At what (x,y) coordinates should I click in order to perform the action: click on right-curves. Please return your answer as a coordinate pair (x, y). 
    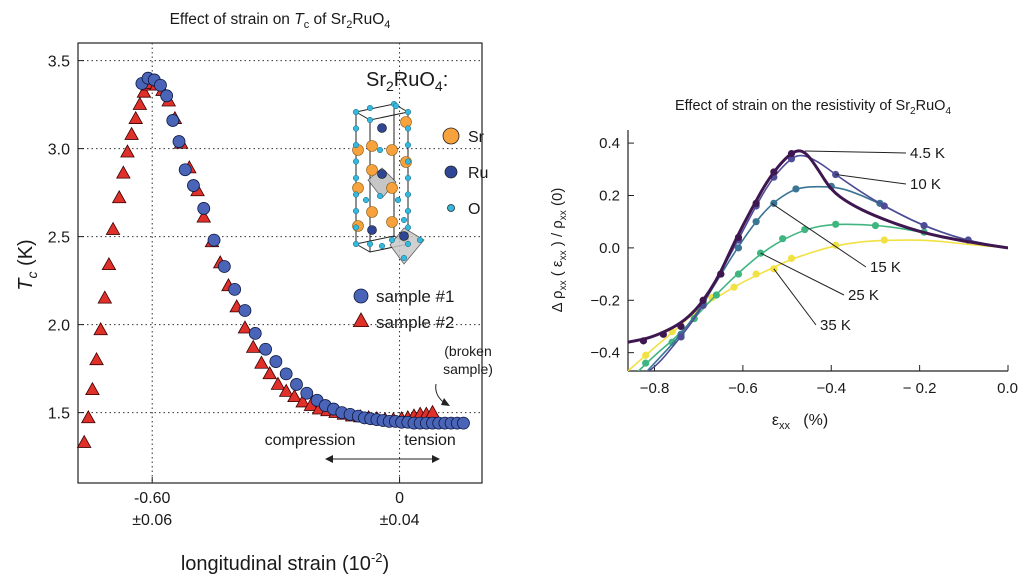
    Looking at the image, I should click on (818, 260).